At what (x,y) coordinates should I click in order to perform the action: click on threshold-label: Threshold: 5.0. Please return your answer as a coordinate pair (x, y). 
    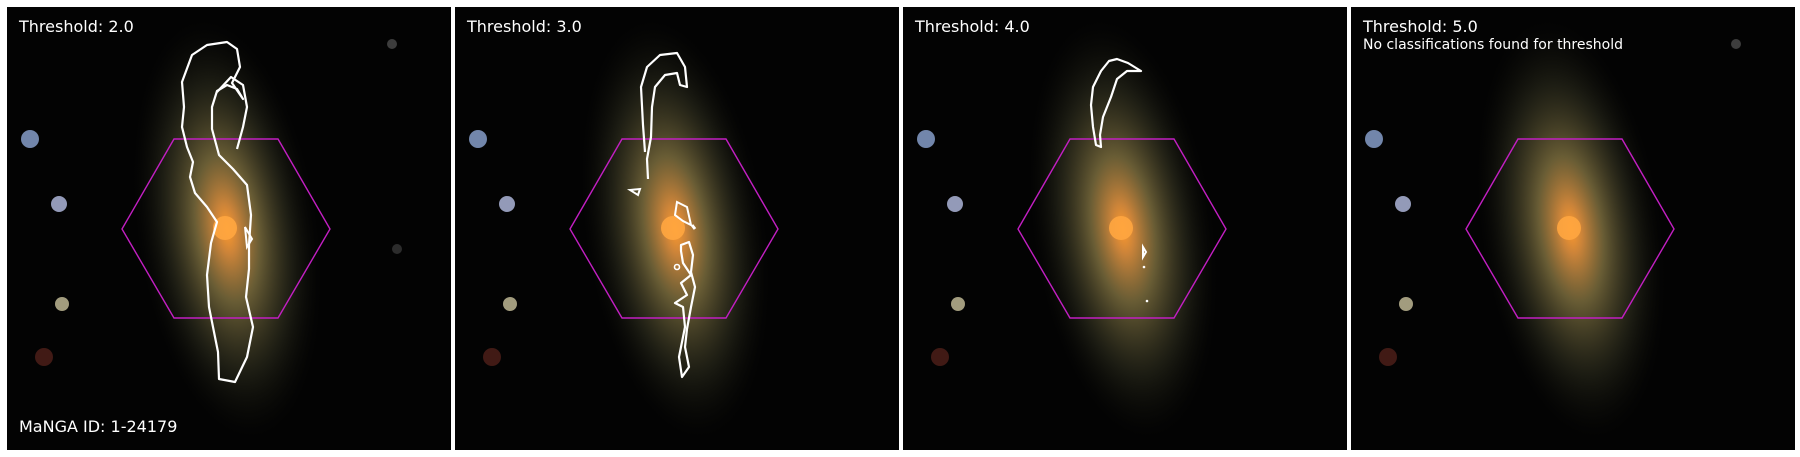
    Looking at the image, I should click on (1420, 26).